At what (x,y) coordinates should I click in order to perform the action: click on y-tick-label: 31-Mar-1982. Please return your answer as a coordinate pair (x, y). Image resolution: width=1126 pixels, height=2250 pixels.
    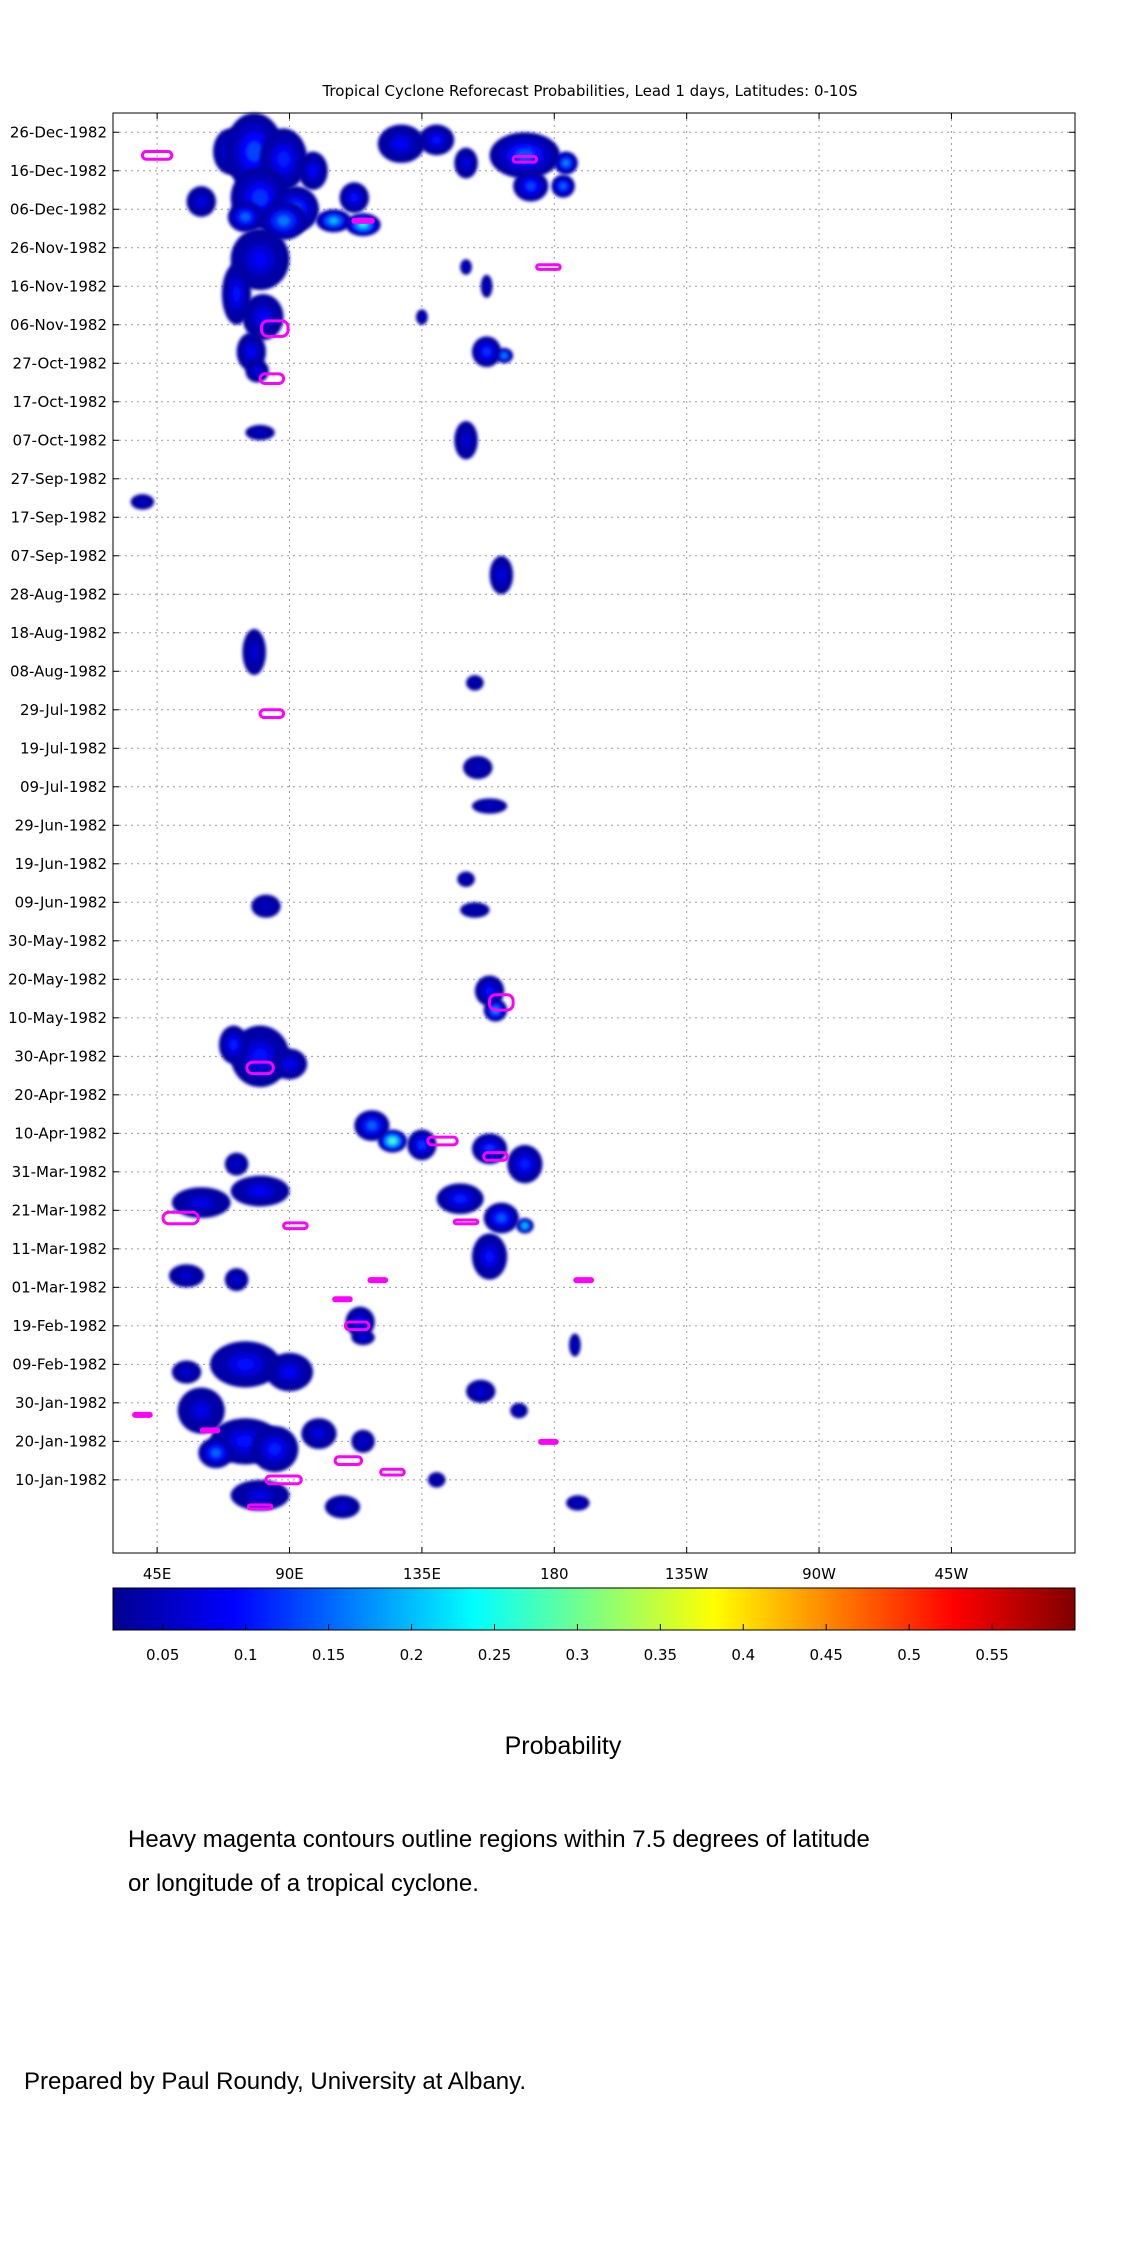
    Looking at the image, I should click on (59, 1172).